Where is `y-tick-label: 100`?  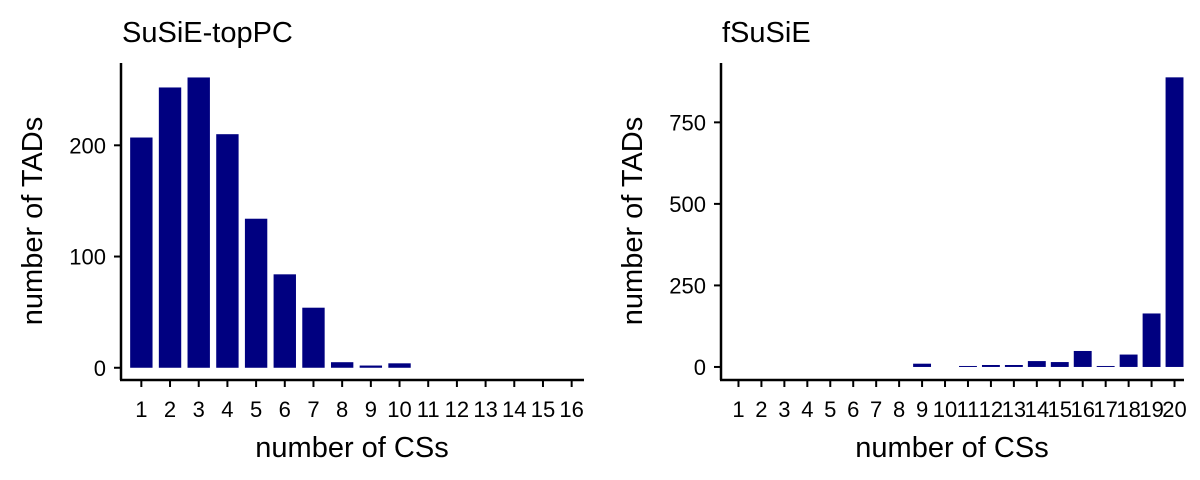 y-tick-label: 100 is located at coordinates (87, 257).